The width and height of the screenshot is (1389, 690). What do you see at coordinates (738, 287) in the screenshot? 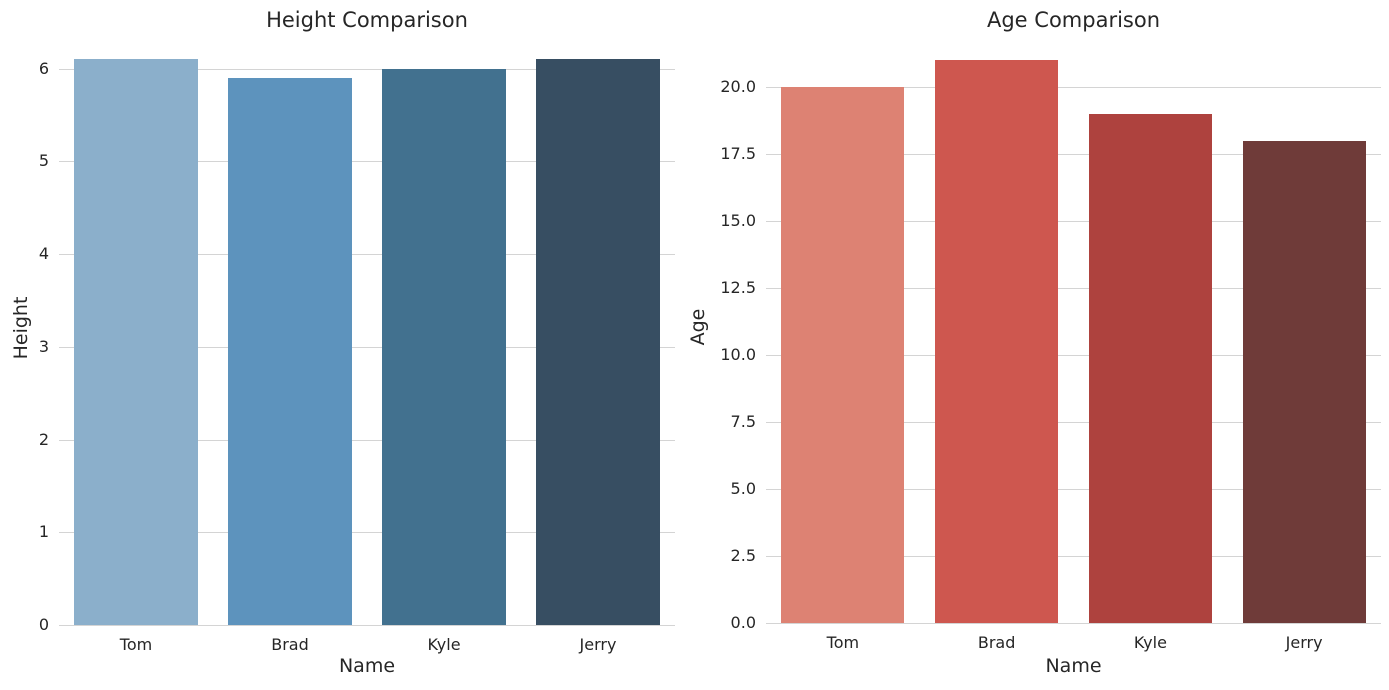
I see `y-tick-label: 12.5` at bounding box center [738, 287].